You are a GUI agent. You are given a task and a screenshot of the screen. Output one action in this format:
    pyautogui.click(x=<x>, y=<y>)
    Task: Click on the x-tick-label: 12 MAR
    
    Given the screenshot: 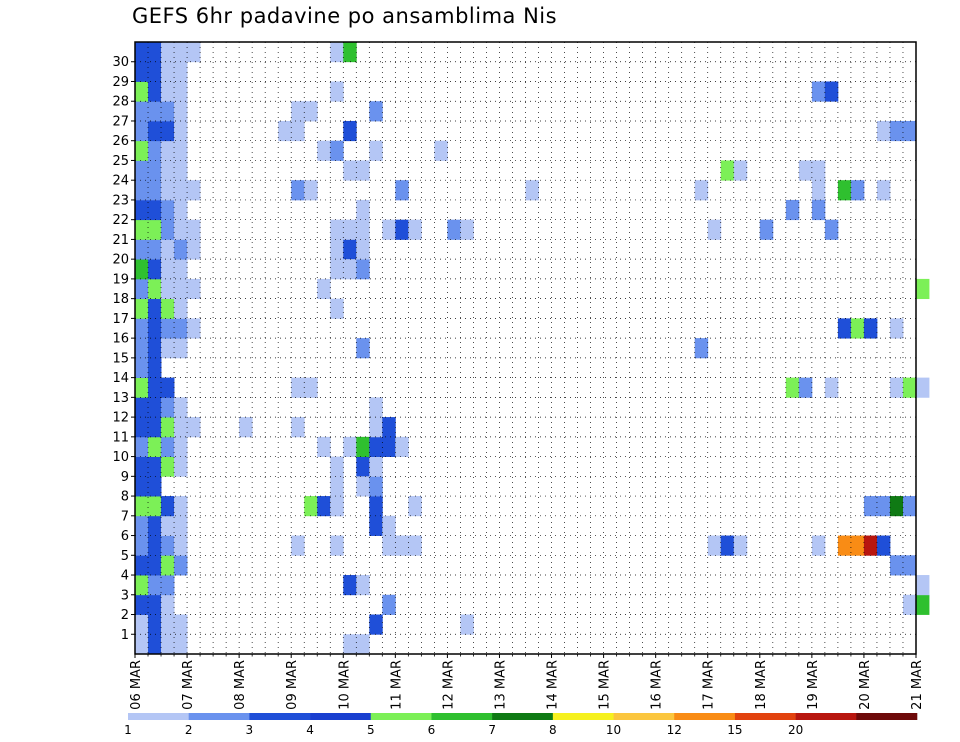 What is the action you would take?
    pyautogui.click(x=448, y=685)
    